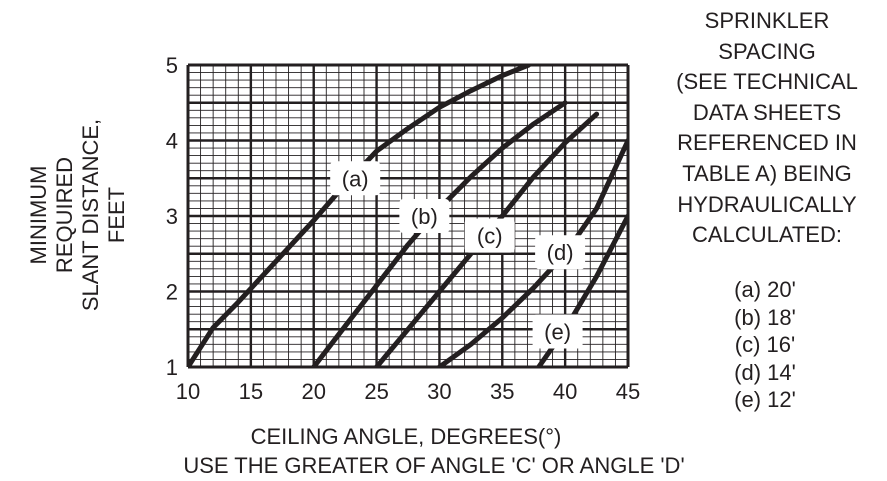 The image size is (887, 481). What do you see at coordinates (313, 391) in the screenshot?
I see `x-tick-label: 20` at bounding box center [313, 391].